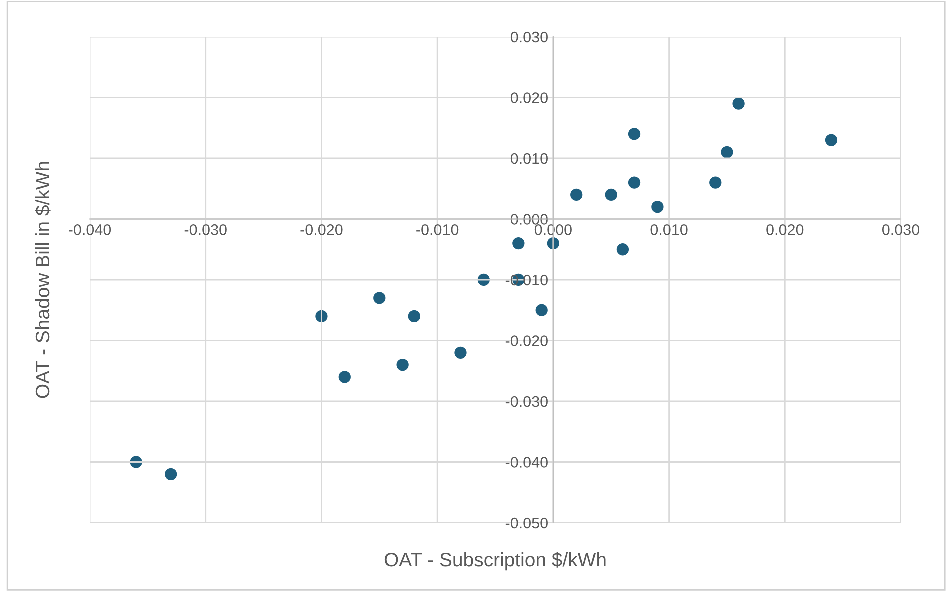  Describe the element at coordinates (669, 230) in the screenshot. I see `x-tick-label: 0.010` at that location.